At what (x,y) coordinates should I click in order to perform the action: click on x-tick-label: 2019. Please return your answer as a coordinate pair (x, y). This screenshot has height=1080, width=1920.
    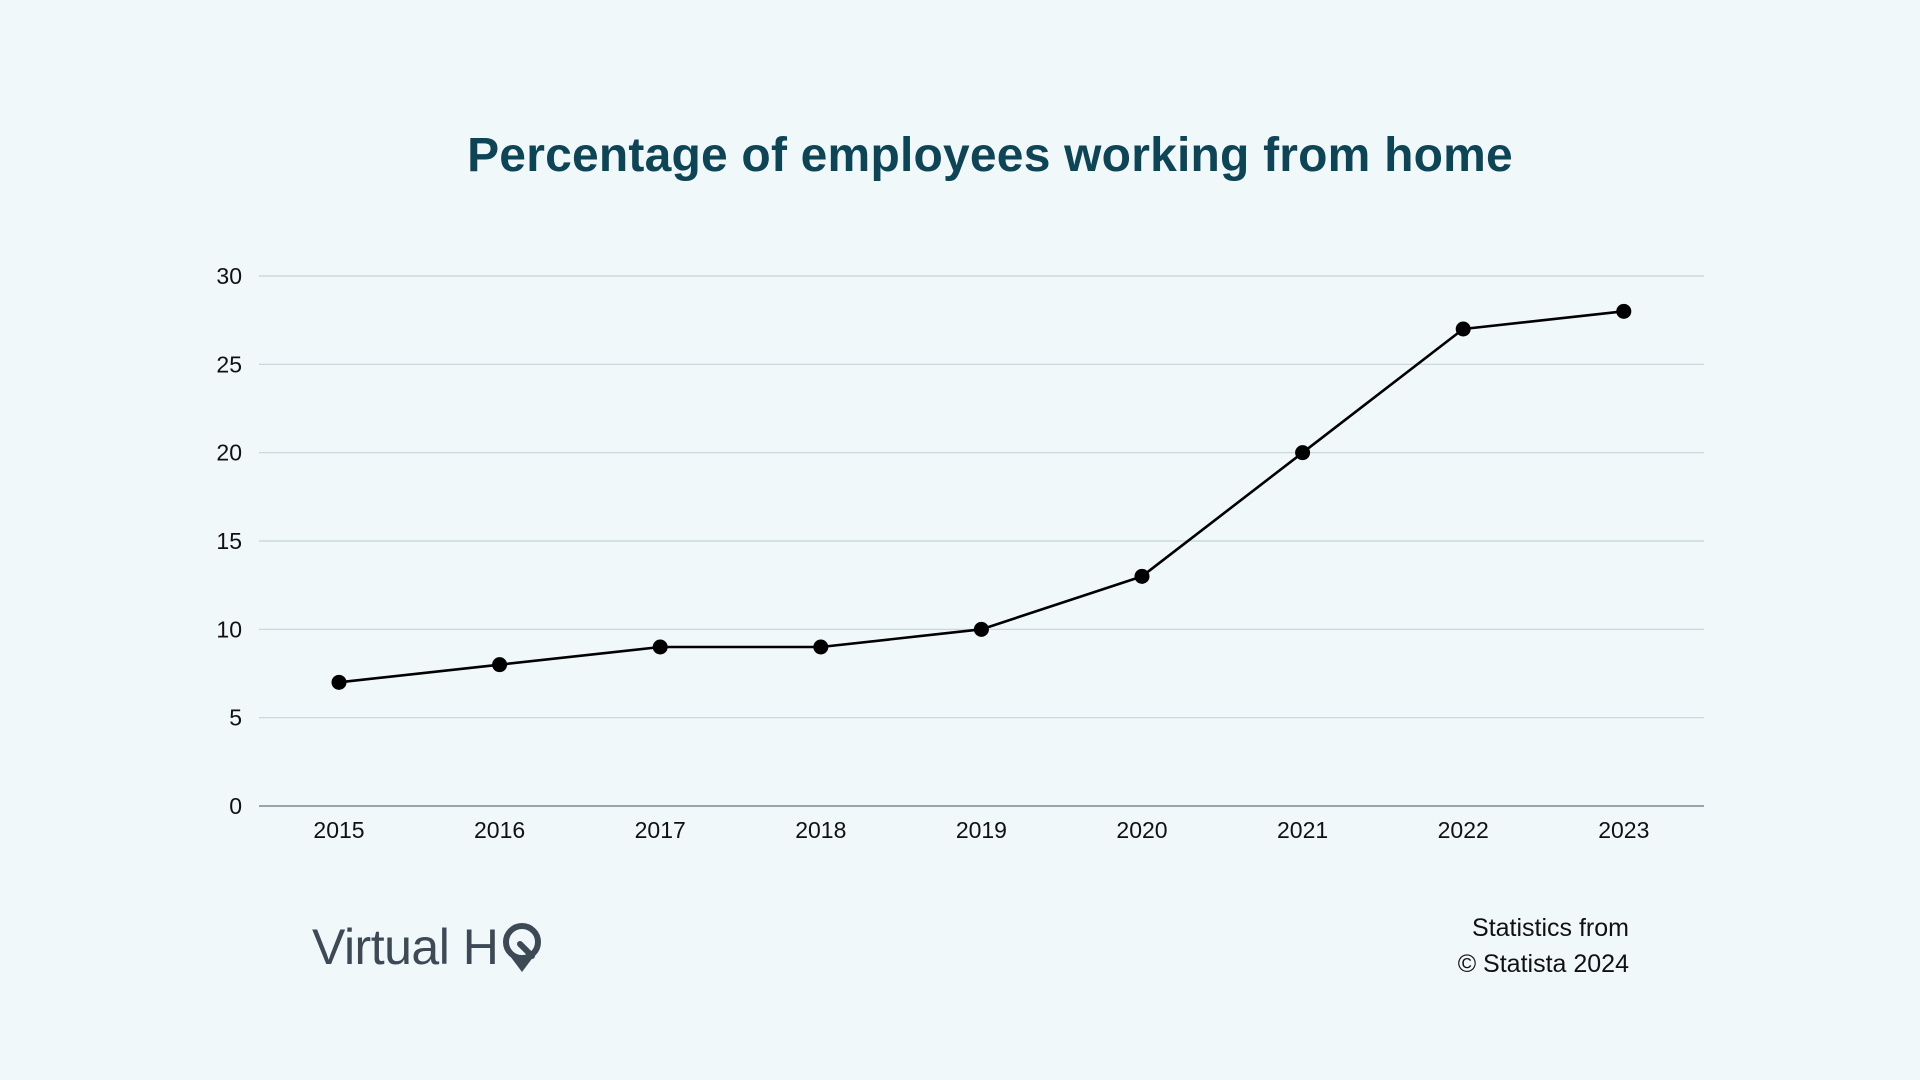
    Looking at the image, I should click on (981, 830).